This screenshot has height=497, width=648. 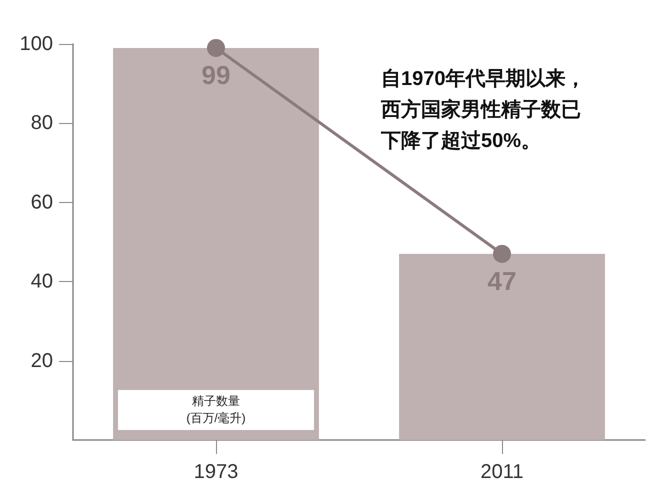 I want to click on annotation: 自1970年代早期以来，西方国家男性精子数已下降了超过50%。, so click(x=483, y=110).